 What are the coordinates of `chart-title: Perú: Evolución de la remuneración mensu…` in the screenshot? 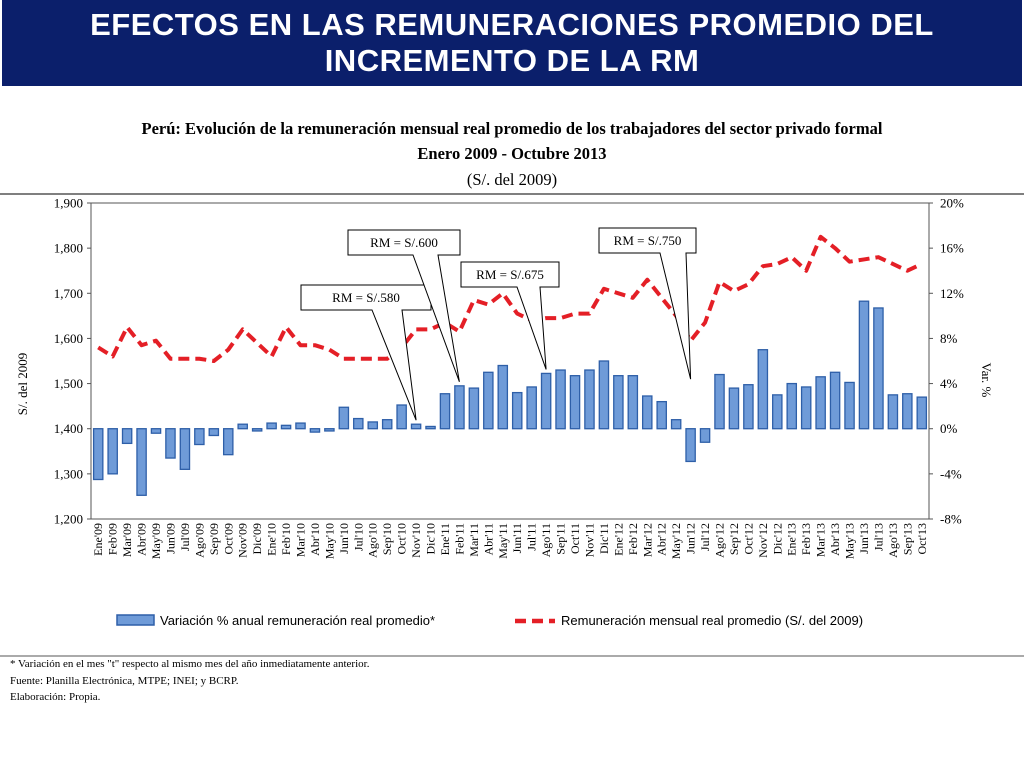 It's located at (512, 128).